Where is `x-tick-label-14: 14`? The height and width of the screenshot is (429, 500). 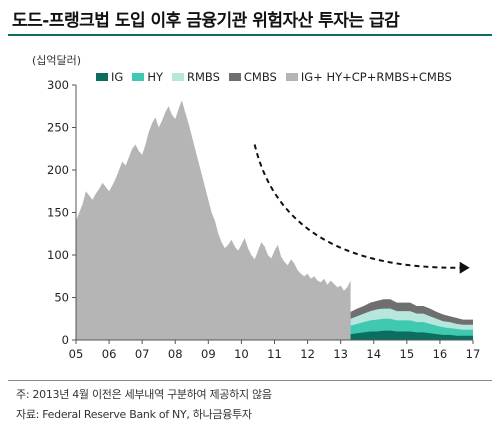
x-tick-label-14: 14 is located at coordinates (373, 354).